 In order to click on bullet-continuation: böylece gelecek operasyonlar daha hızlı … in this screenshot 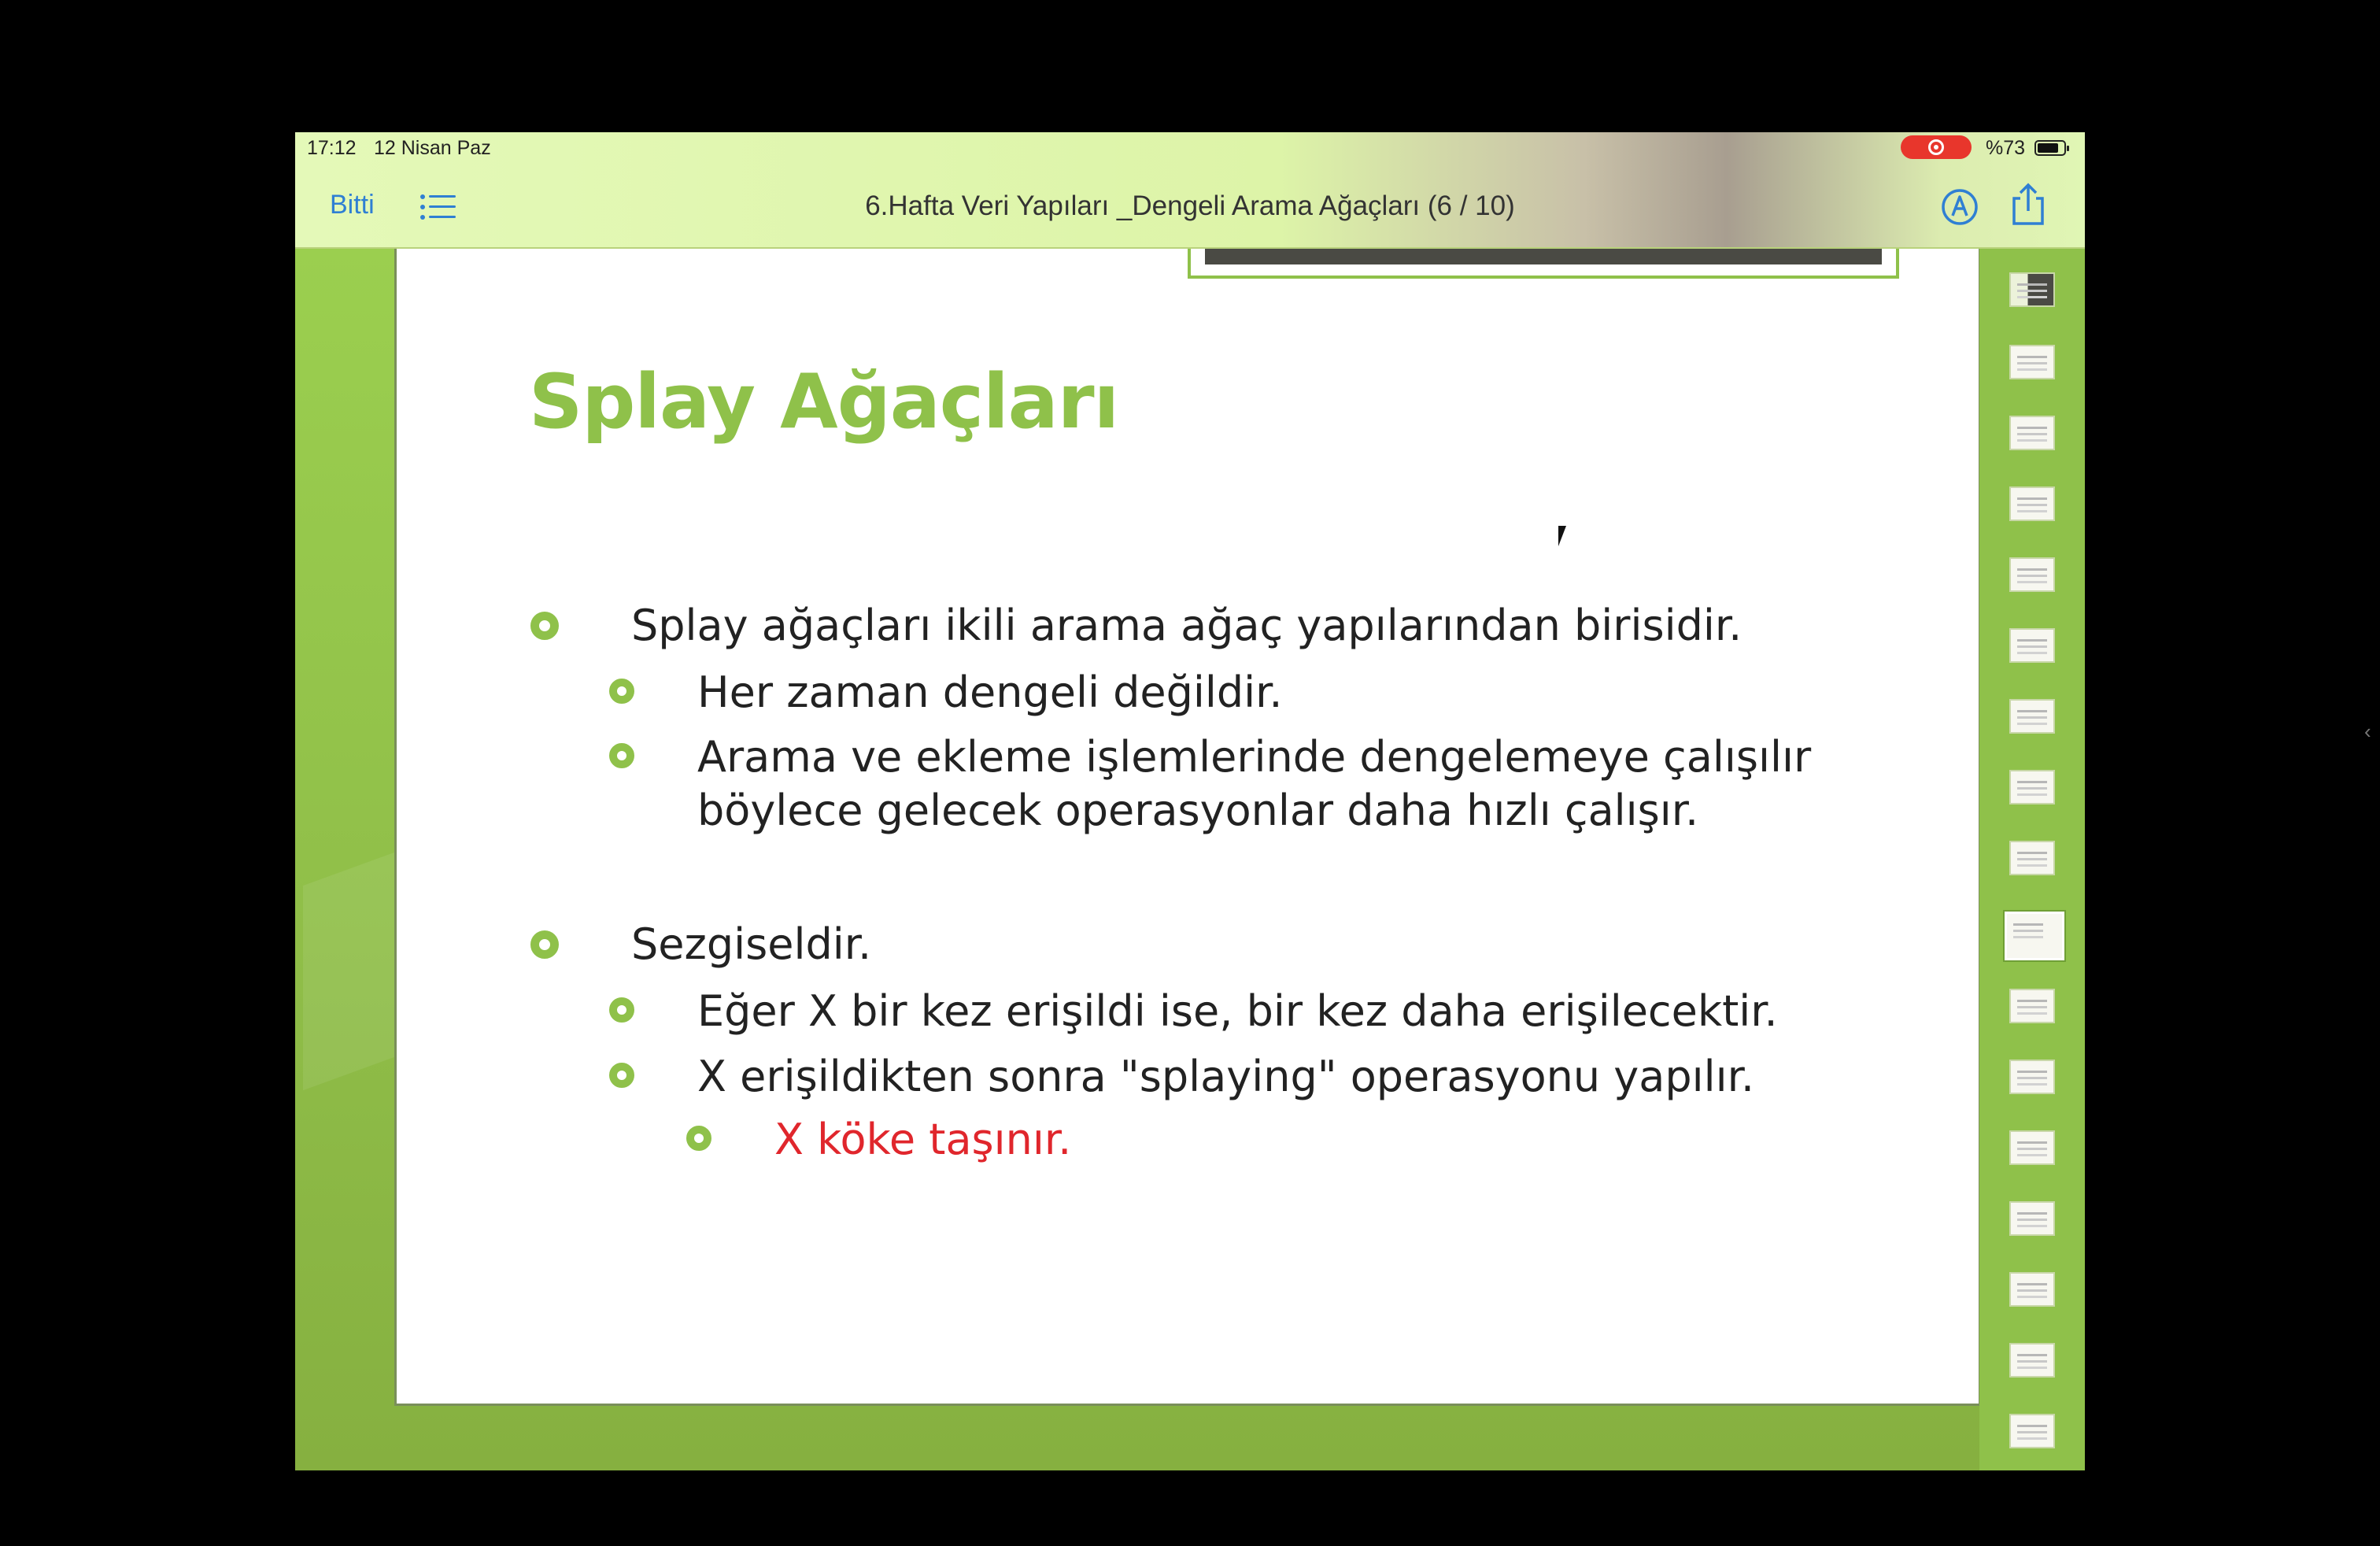, I will do `click(1197, 811)`.